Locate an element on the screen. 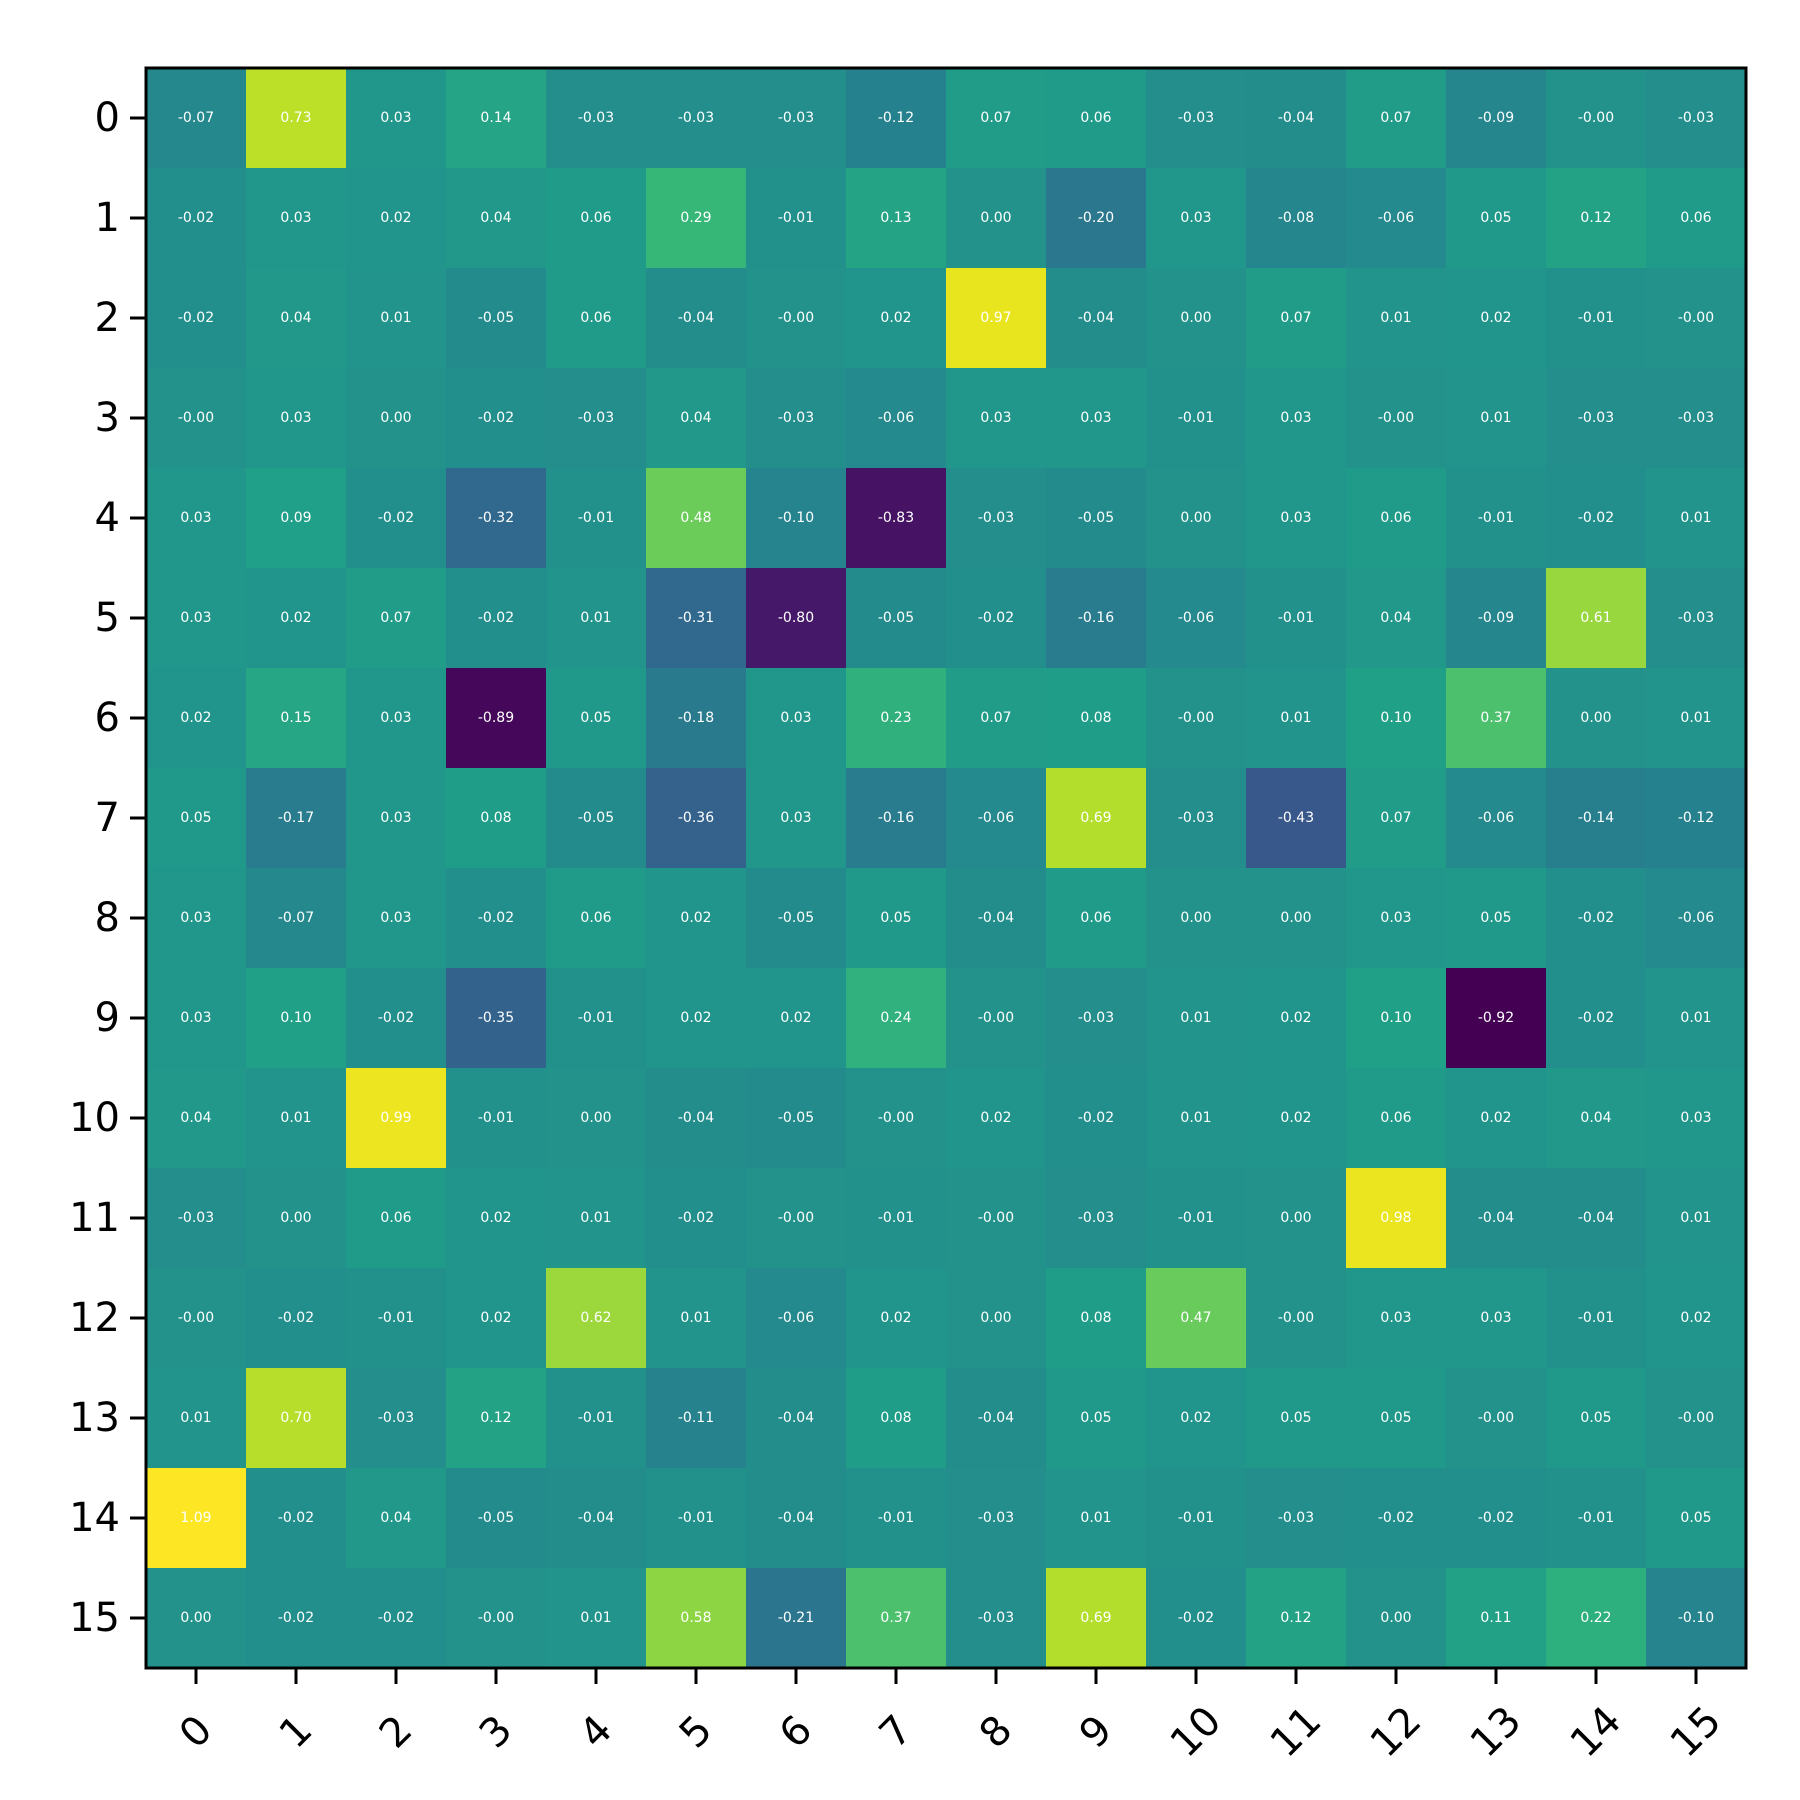 The width and height of the screenshot is (1800, 1800). heatmap-cell-r9-c4 is located at coordinates (596, 1018).